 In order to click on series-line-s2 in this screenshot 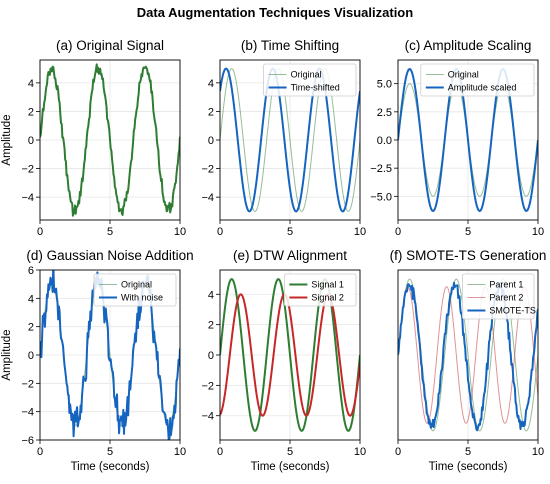, I will do `click(290, 355)`.